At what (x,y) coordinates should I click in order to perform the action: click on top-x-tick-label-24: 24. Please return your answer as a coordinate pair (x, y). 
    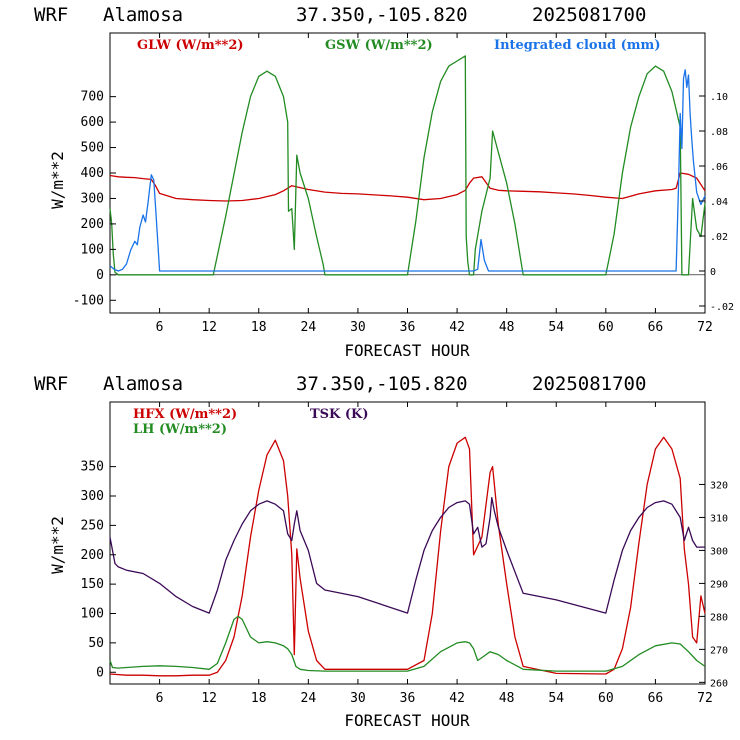
    Looking at the image, I should click on (309, 327).